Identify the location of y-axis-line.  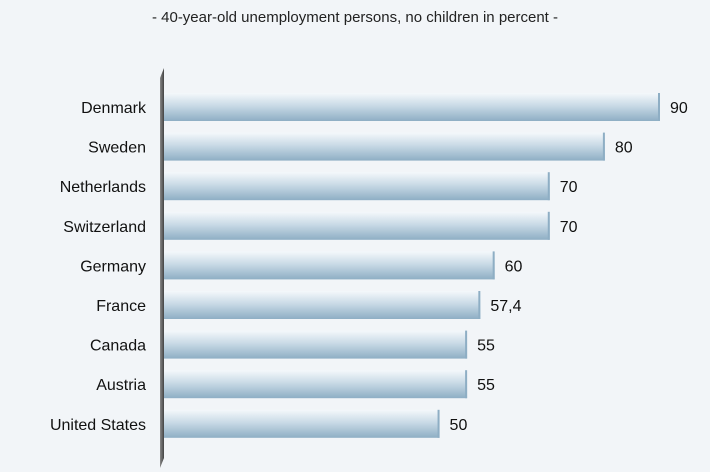
(162, 268).